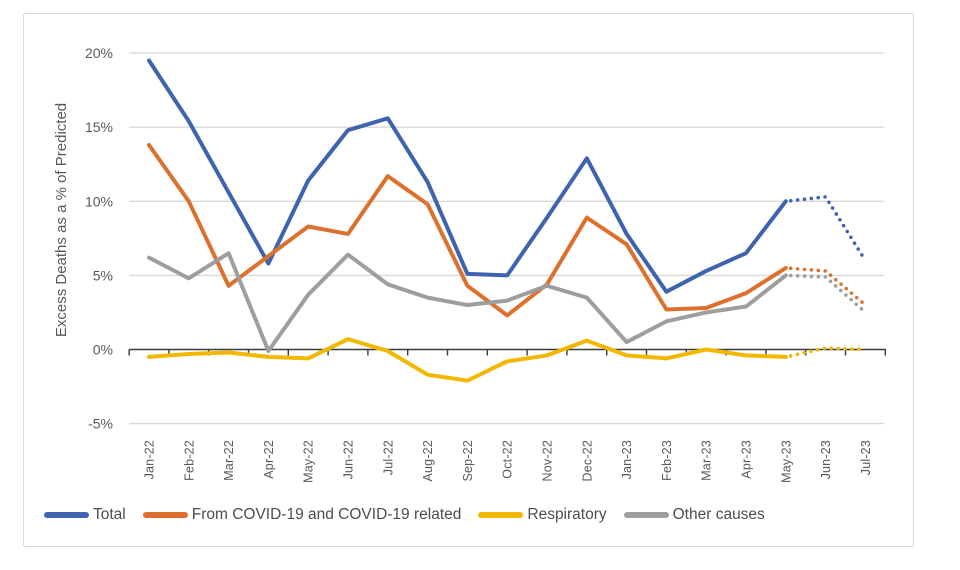 This screenshot has height=570, width=960. I want to click on legend-label: Total, so click(109, 514).